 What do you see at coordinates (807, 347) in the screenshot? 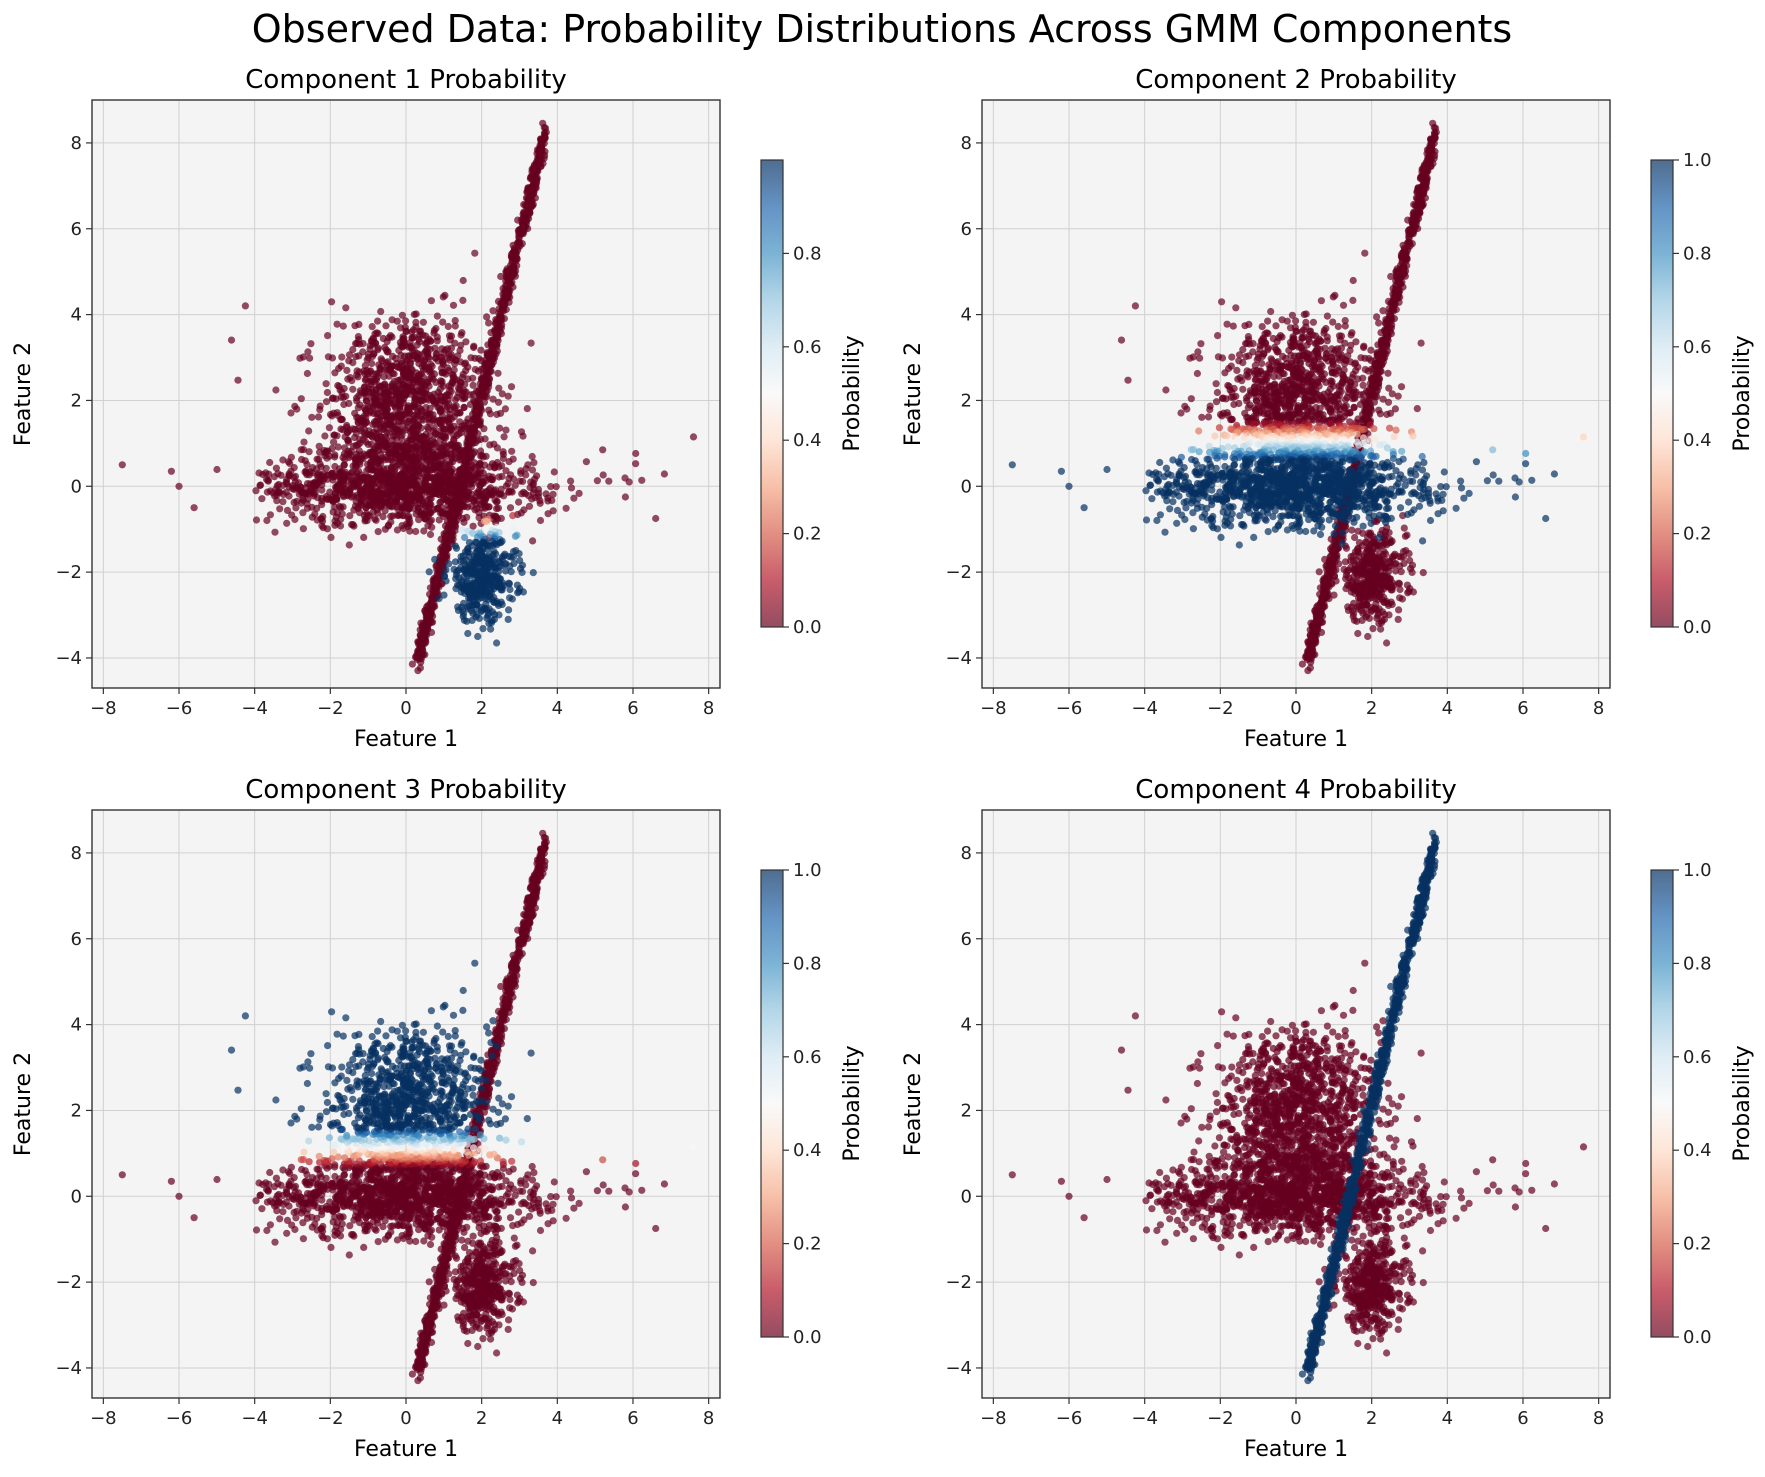
I see `colorbar-tick-label: 0.6` at bounding box center [807, 347].